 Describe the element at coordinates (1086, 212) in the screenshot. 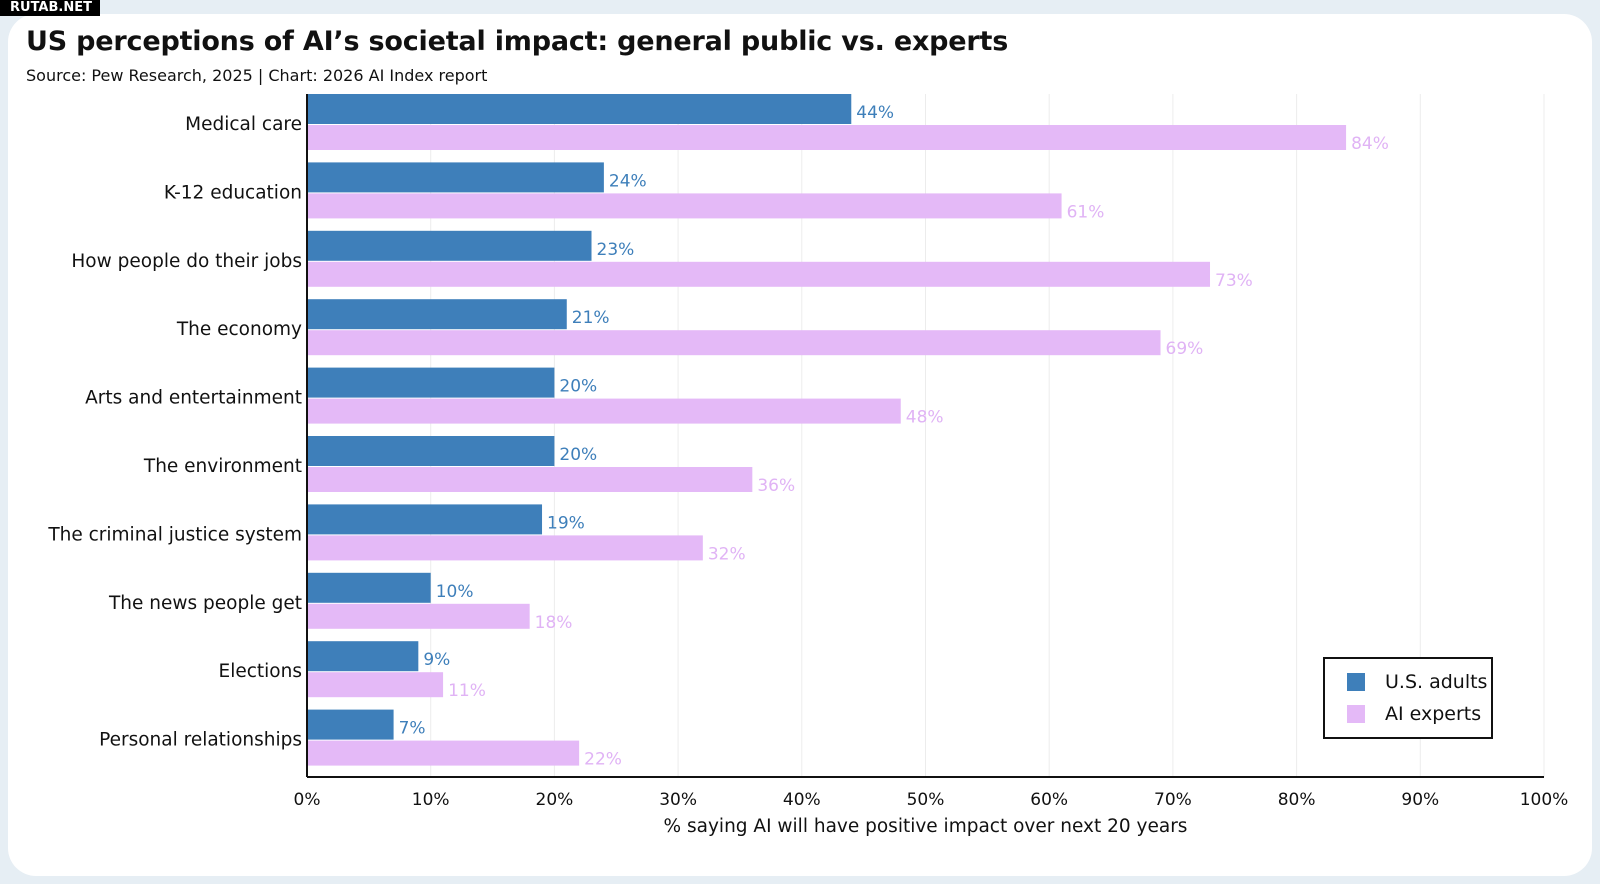

I see `data-label-ai-experts: 61%` at that location.